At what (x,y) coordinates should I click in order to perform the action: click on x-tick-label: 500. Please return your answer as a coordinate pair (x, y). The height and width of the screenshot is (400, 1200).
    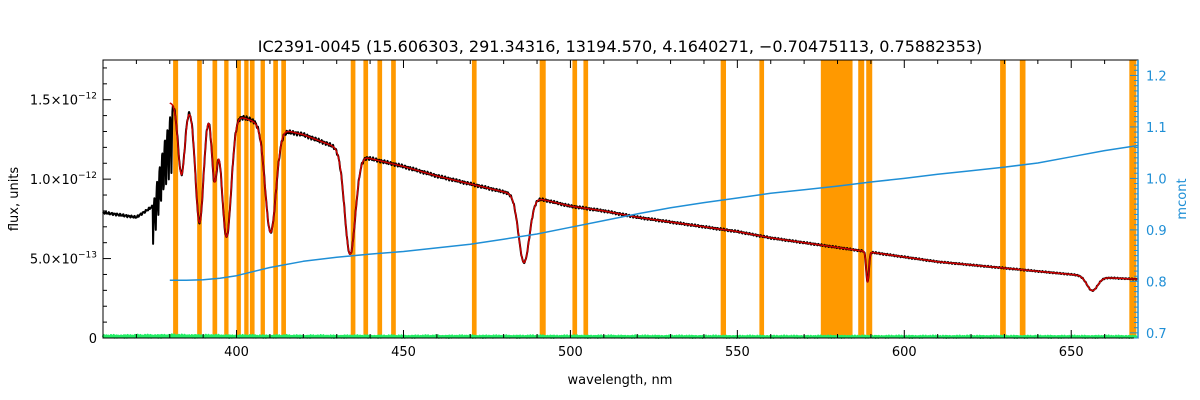
    Looking at the image, I should click on (570, 352).